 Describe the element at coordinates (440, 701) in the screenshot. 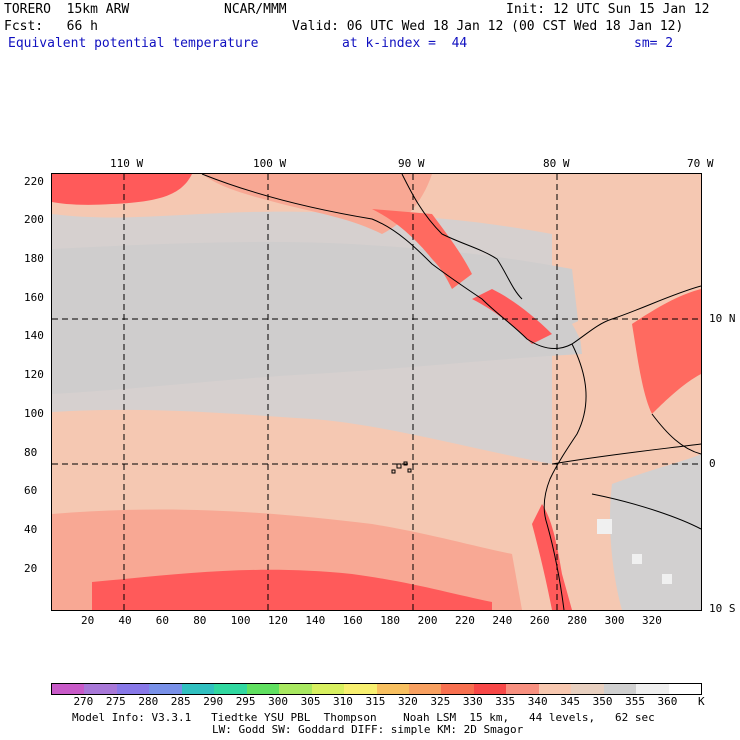

I see `colorbar-label: 325` at that location.